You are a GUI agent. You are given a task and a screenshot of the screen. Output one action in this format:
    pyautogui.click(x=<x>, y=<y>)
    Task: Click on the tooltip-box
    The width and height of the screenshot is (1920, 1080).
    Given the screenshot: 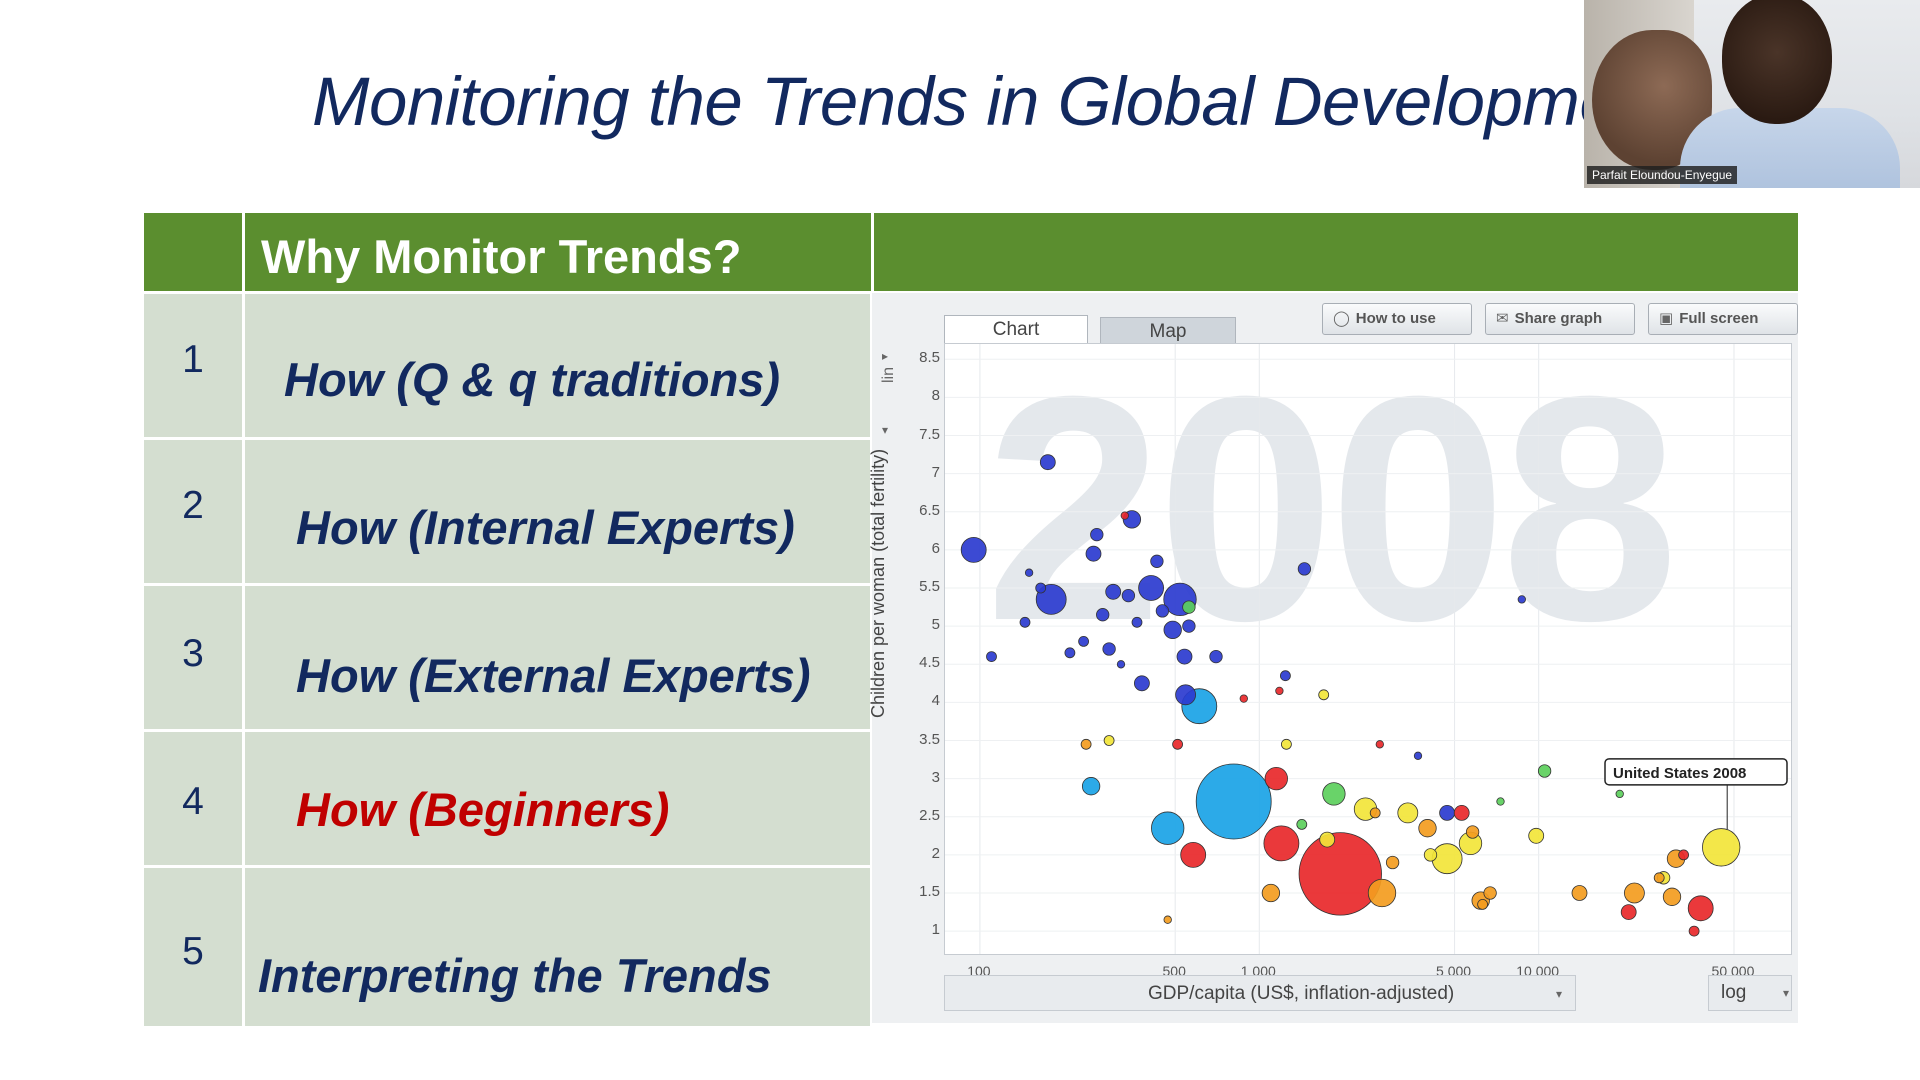 What is the action you would take?
    pyautogui.click(x=1696, y=772)
    